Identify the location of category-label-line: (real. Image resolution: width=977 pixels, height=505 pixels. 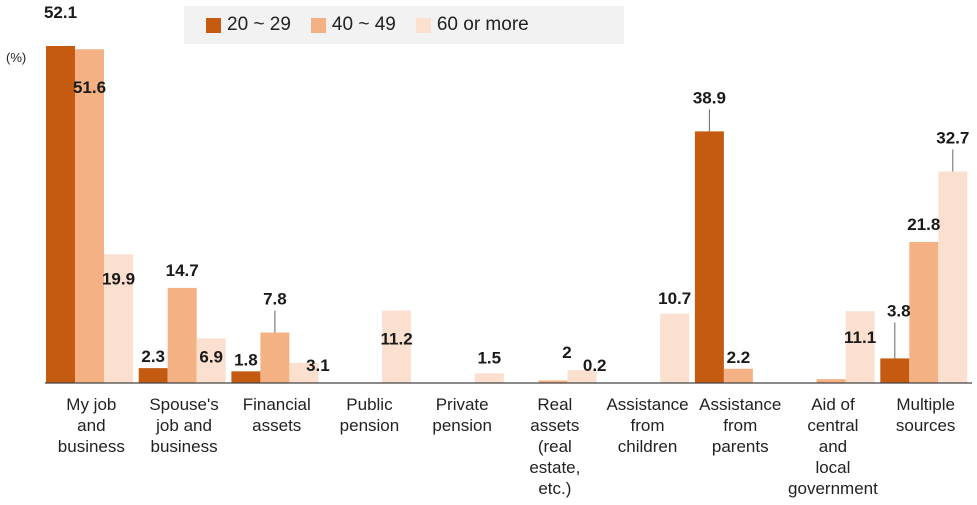
(555, 446).